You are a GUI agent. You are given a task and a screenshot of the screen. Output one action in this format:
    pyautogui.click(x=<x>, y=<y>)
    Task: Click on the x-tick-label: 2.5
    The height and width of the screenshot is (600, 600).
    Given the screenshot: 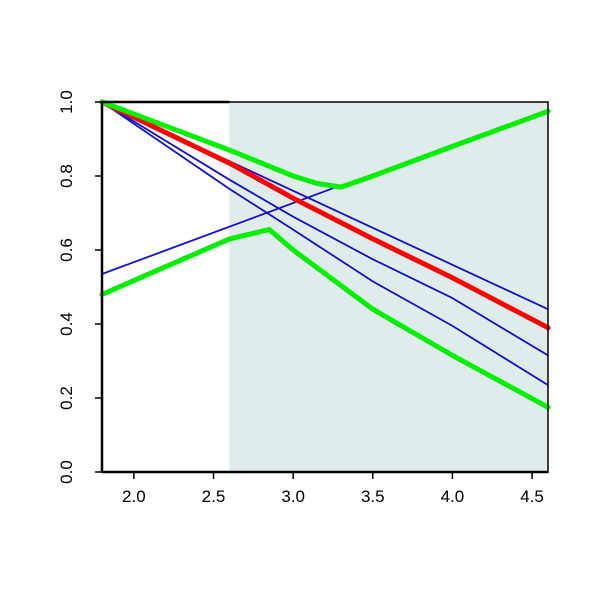 What is the action you would take?
    pyautogui.click(x=214, y=496)
    